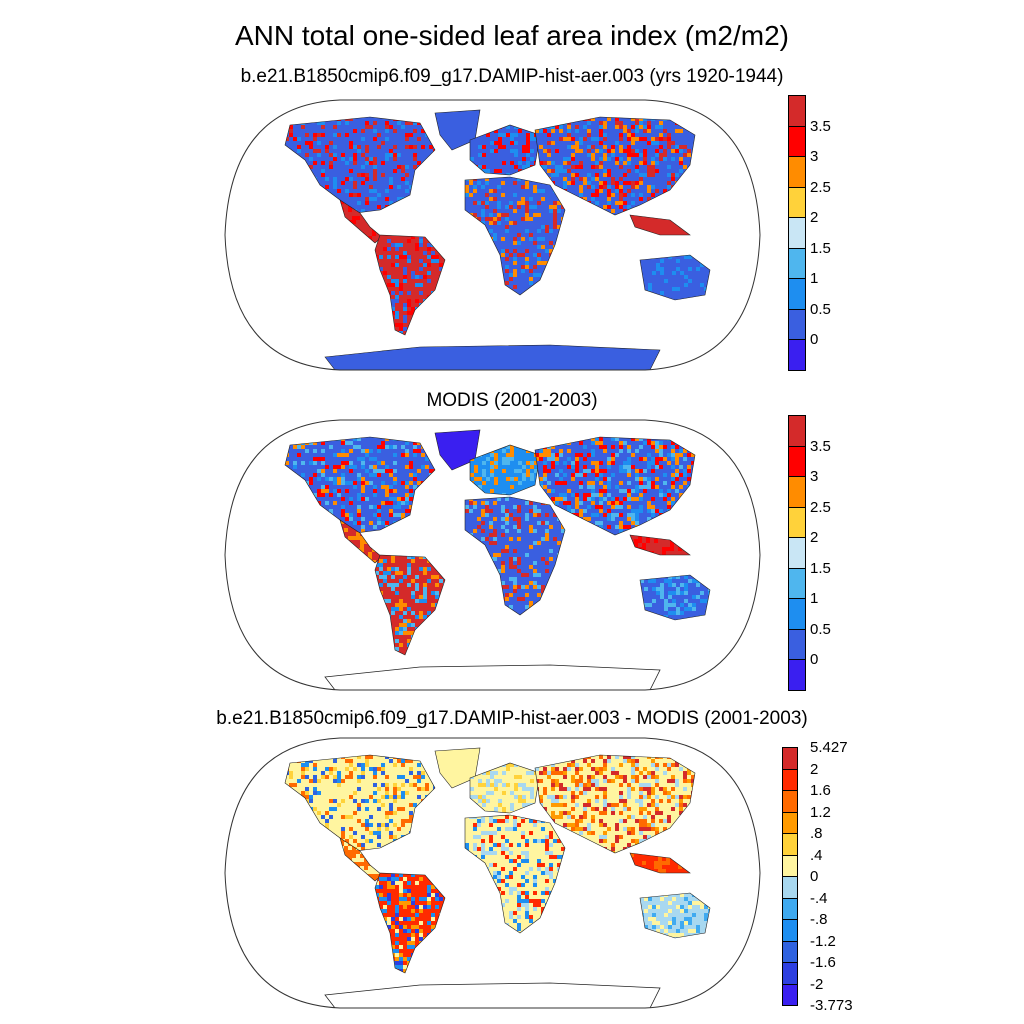  Describe the element at coordinates (816, 833) in the screenshot. I see `diff-colorbar-tick-label: .8` at that location.